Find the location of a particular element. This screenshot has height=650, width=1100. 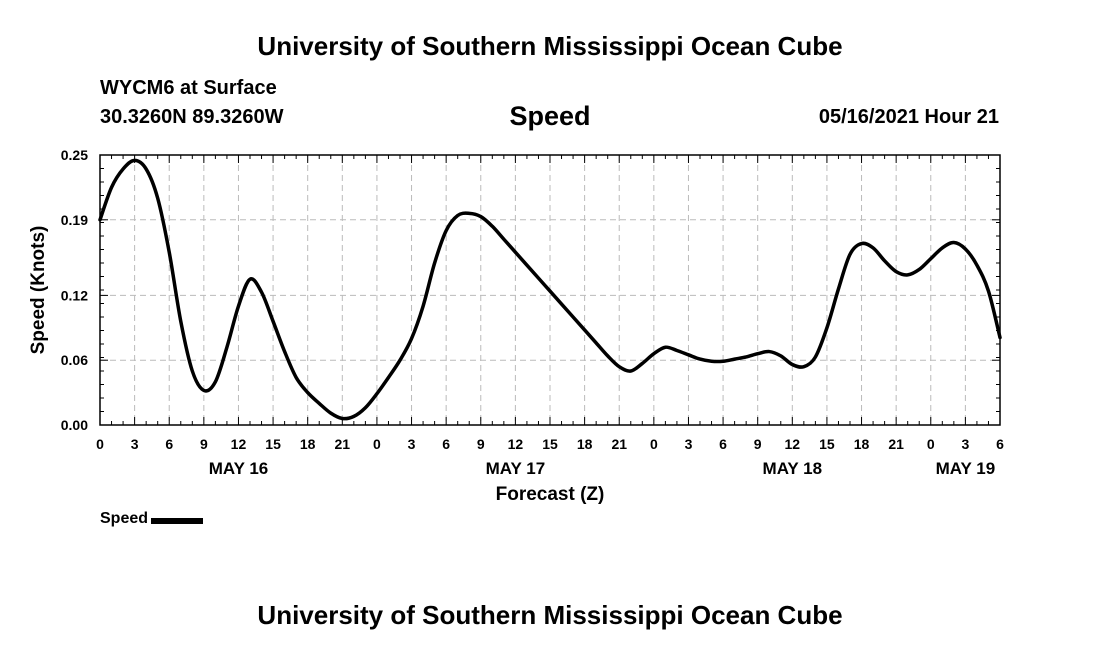

date-label: MAY 19 is located at coordinates (966, 468).